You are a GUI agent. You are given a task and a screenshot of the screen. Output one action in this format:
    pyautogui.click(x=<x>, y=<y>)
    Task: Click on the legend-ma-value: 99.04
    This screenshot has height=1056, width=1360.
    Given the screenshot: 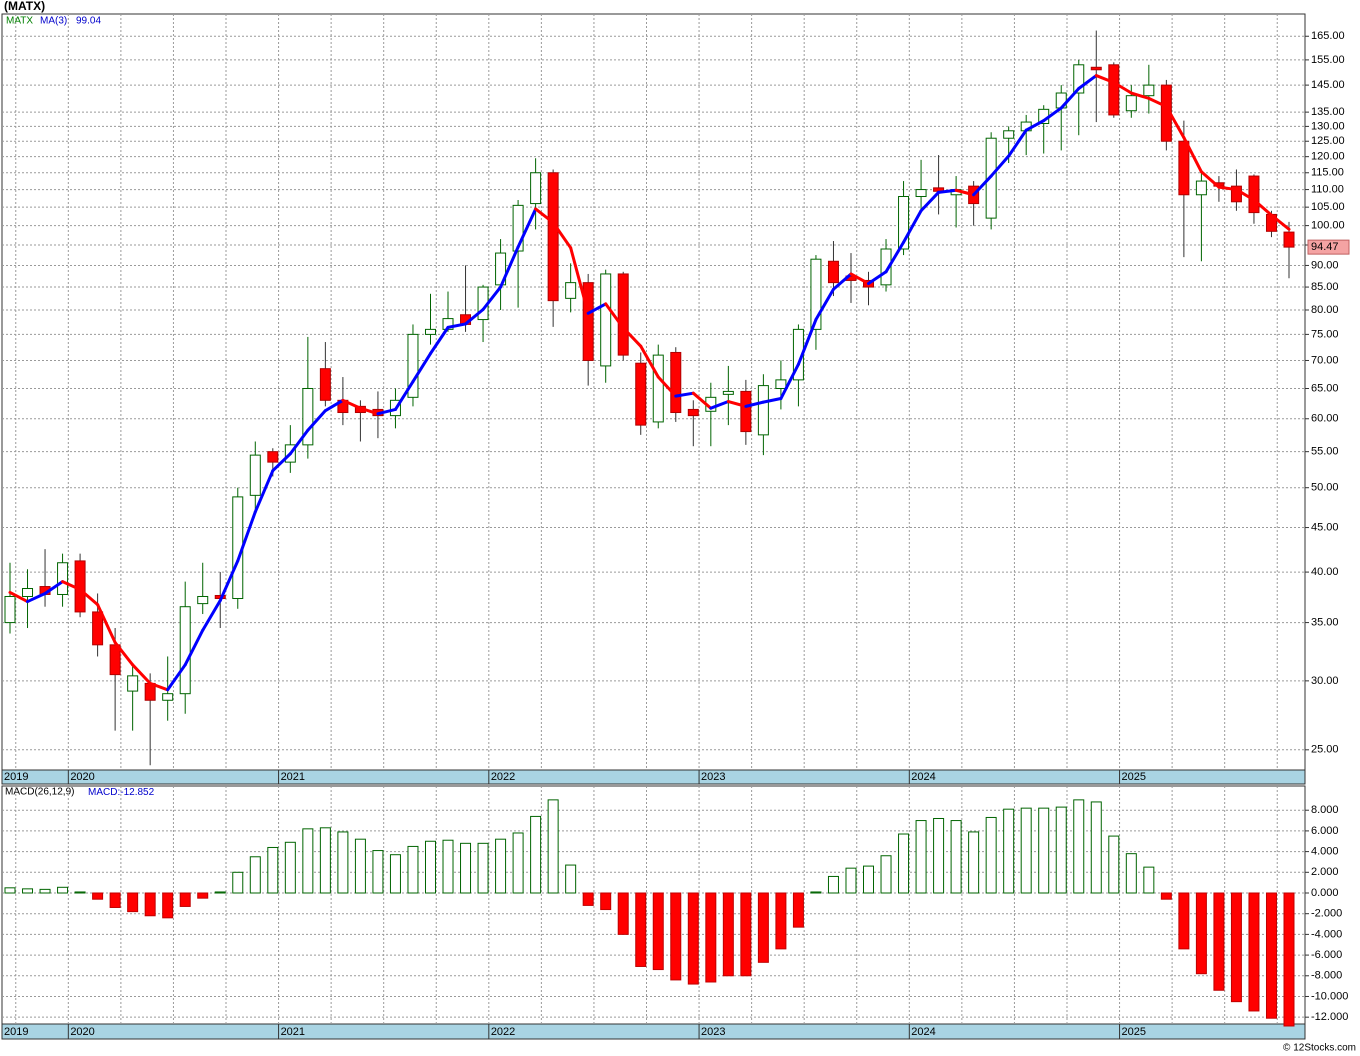 What is the action you would take?
    pyautogui.click(x=88, y=21)
    